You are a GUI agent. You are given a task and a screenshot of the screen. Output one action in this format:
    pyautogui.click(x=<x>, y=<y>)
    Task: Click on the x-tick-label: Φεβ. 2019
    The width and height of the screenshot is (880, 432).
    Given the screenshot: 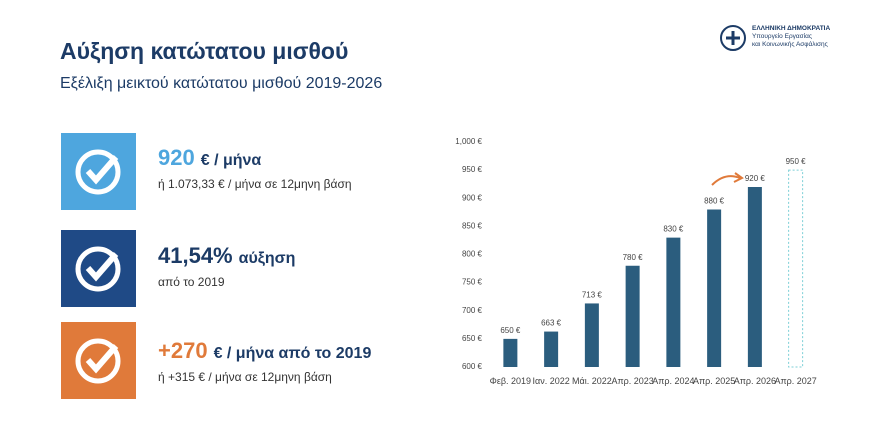 What is the action you would take?
    pyautogui.click(x=510, y=381)
    